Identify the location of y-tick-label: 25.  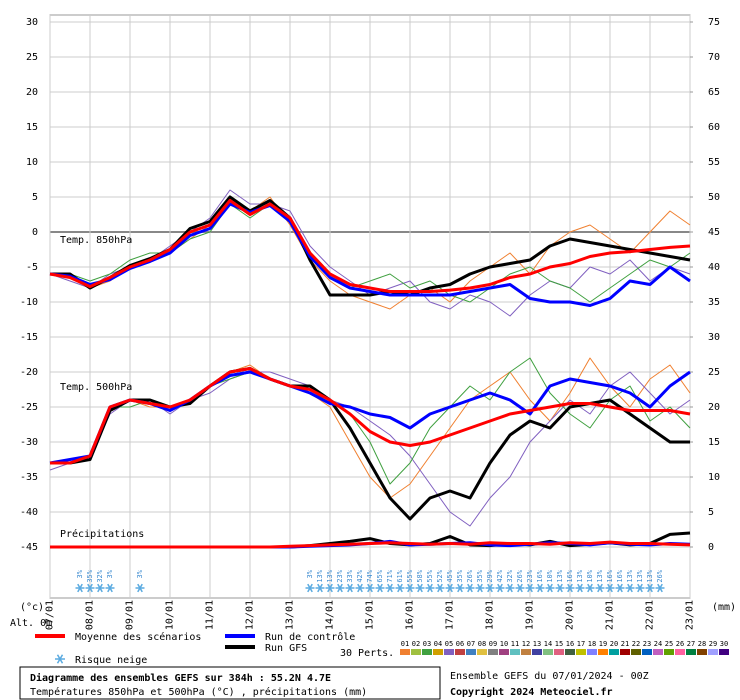
(32, 57).